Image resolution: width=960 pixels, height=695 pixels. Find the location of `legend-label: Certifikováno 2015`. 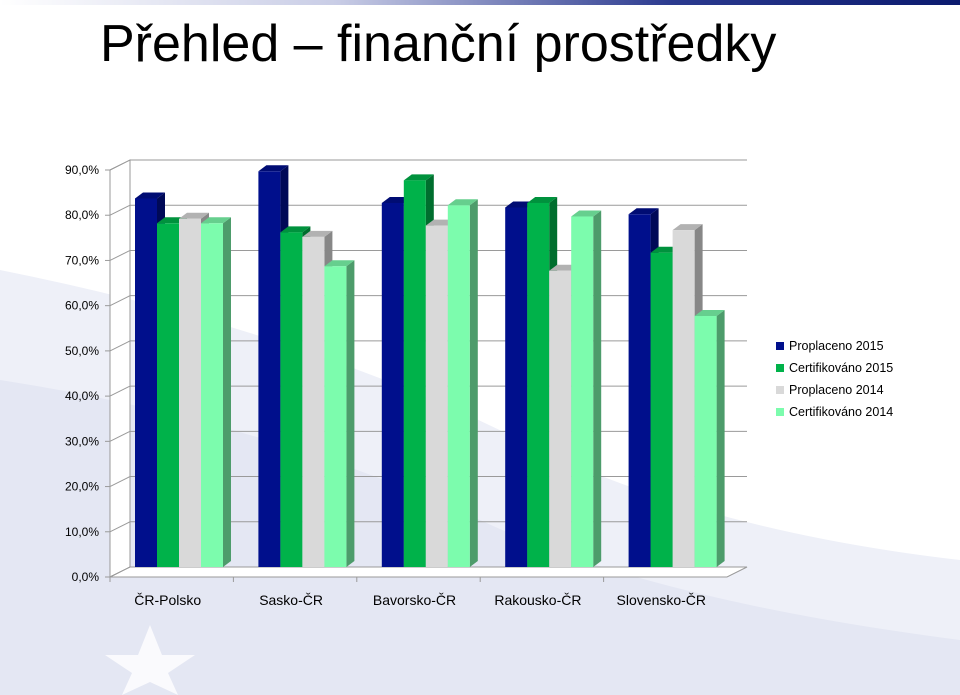

legend-label: Certifikováno 2015 is located at coordinates (841, 368).